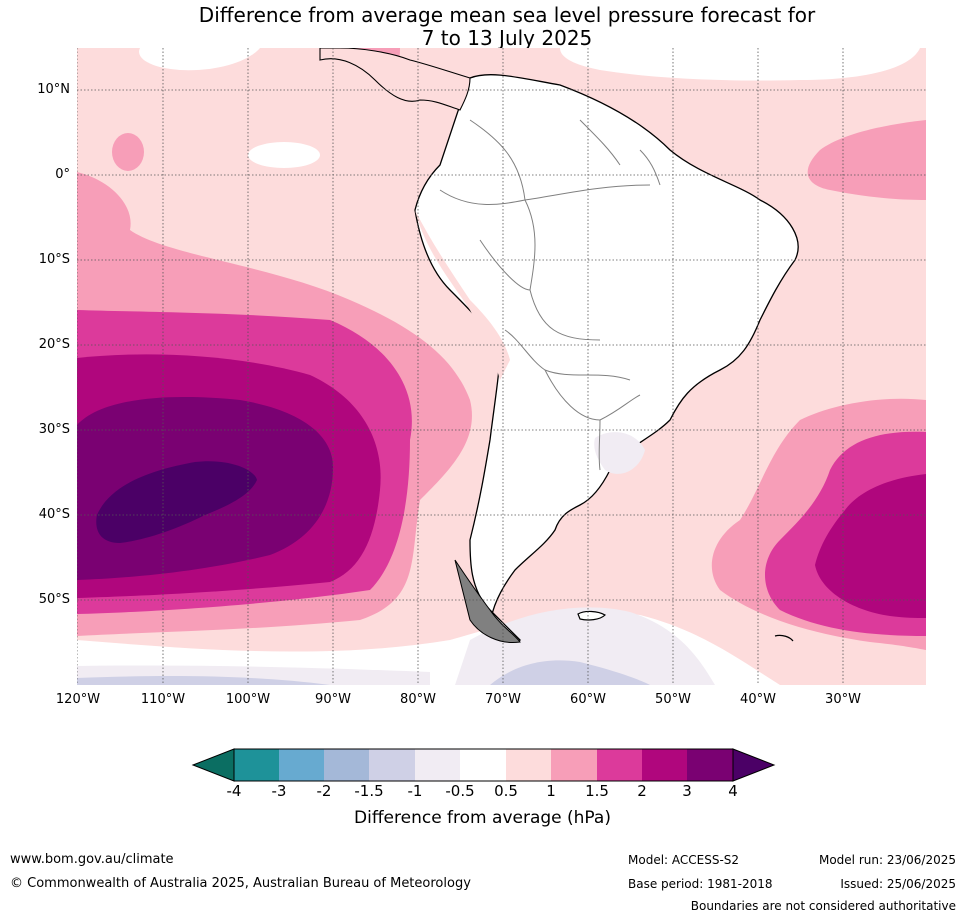 This screenshot has width=965, height=919. I want to click on anomaly-negative-mid-south-west, so click(203, 680).